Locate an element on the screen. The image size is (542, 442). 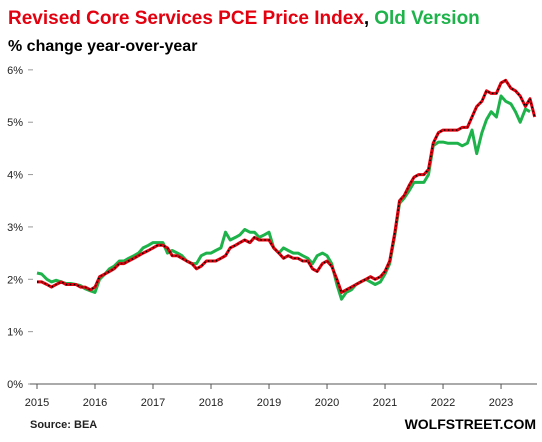
subtitle: % change year-over-year is located at coordinates (102, 46).